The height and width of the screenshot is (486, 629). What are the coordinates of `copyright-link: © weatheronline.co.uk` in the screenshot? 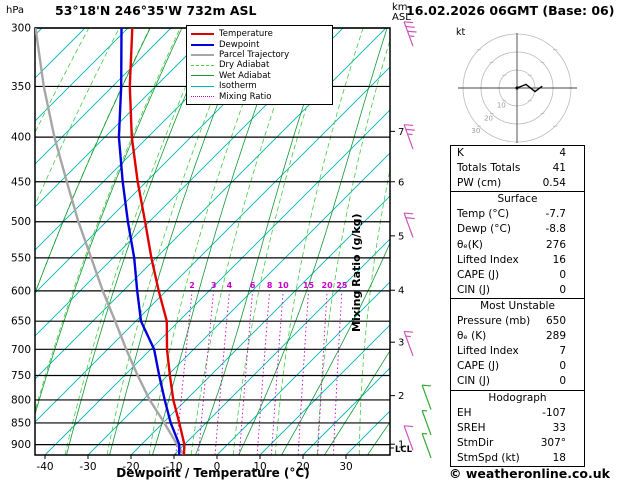 It's located at (529, 473).